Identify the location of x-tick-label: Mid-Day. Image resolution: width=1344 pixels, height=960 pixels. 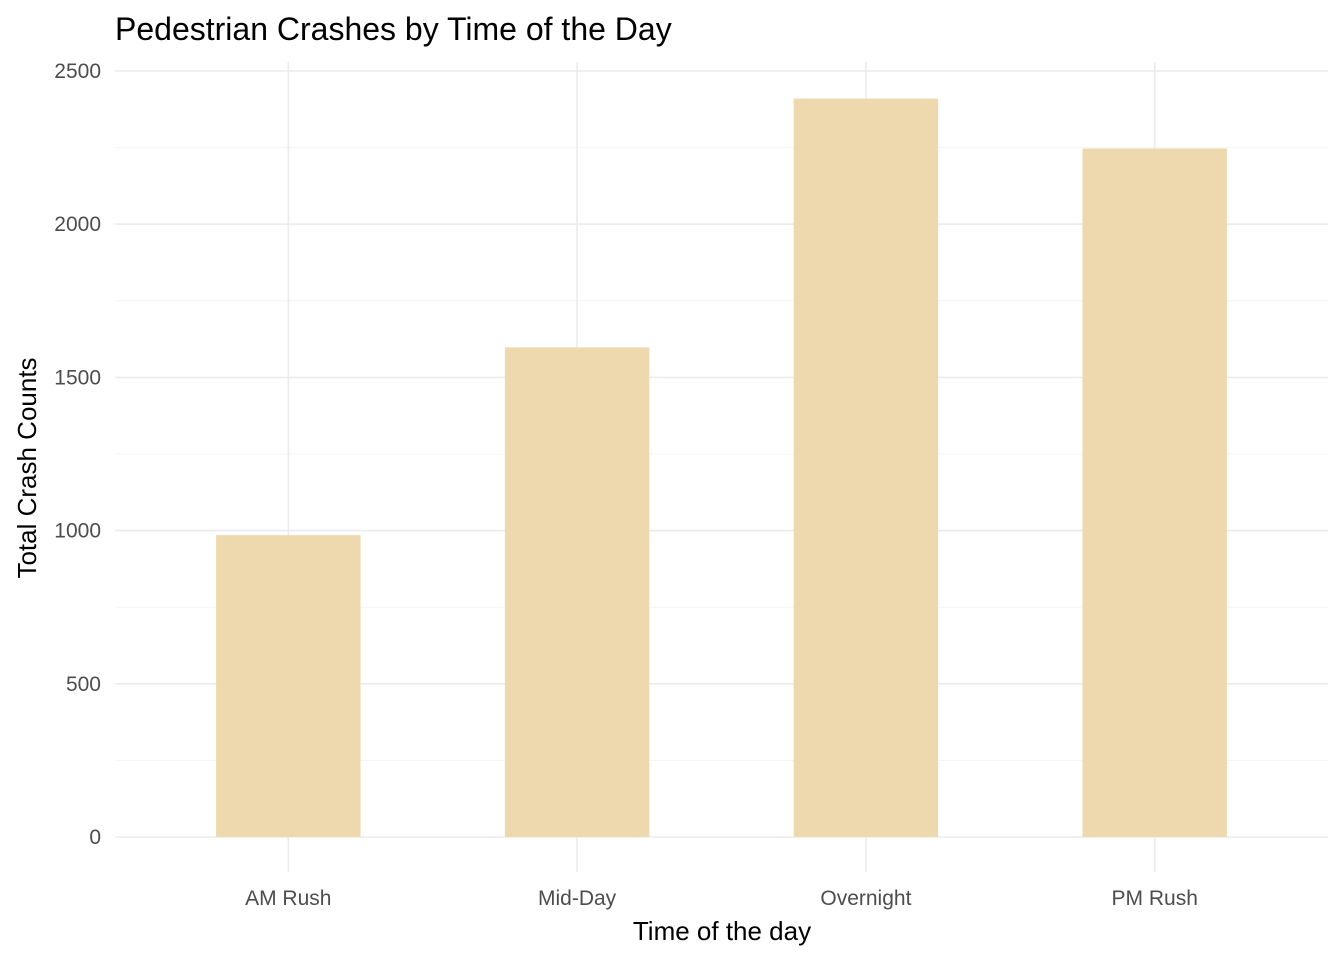
(577, 898).